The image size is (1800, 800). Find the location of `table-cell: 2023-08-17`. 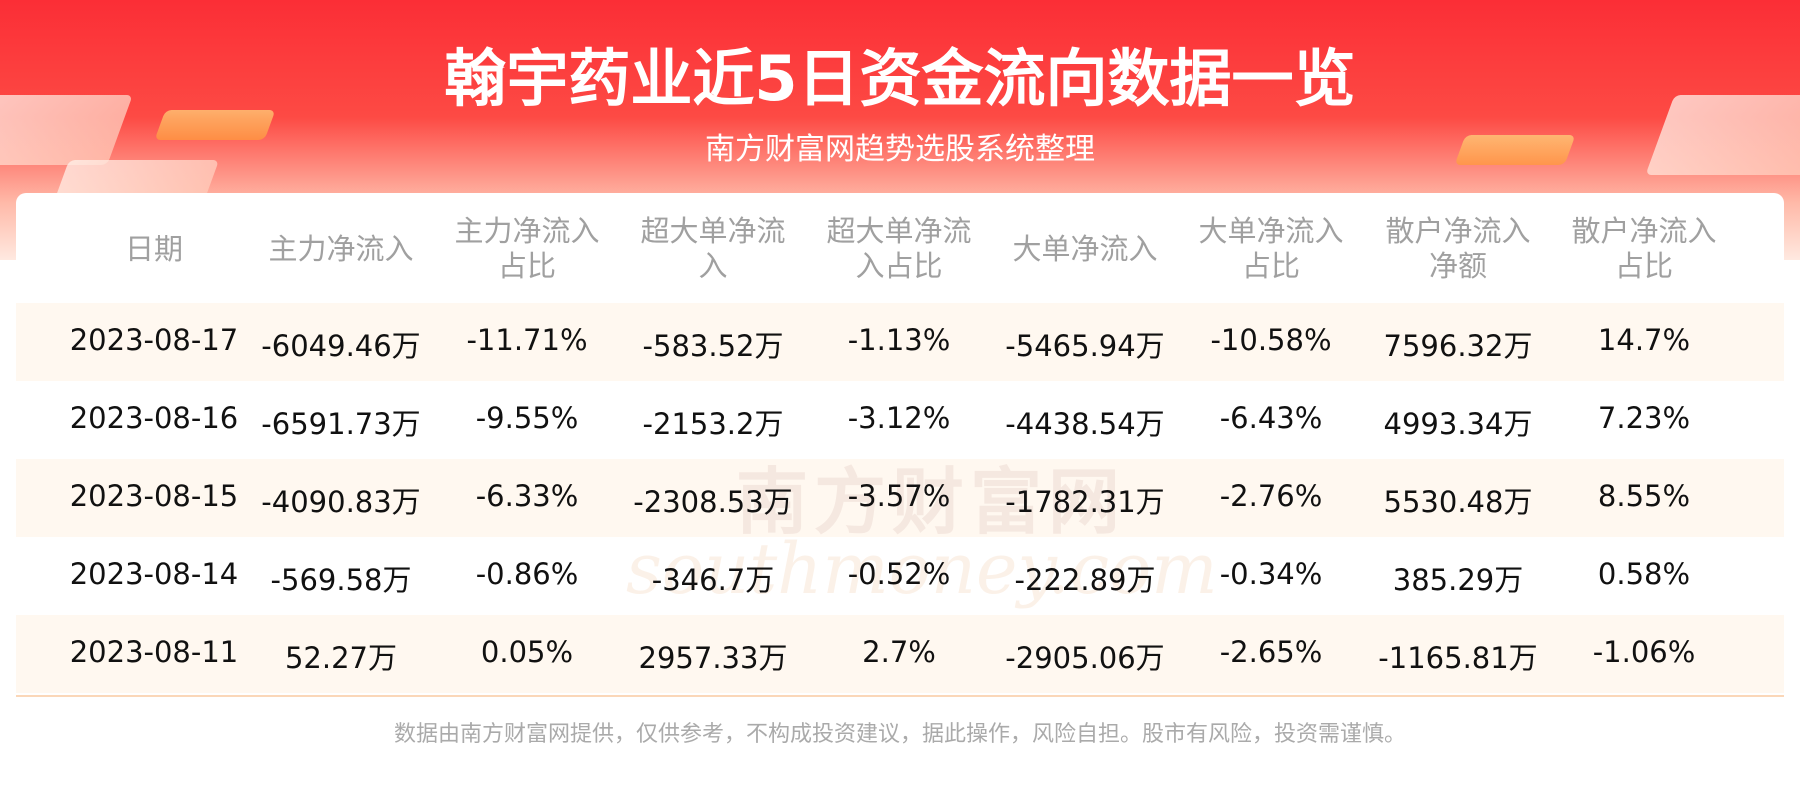

table-cell: 2023-08-17 is located at coordinates (154, 340).